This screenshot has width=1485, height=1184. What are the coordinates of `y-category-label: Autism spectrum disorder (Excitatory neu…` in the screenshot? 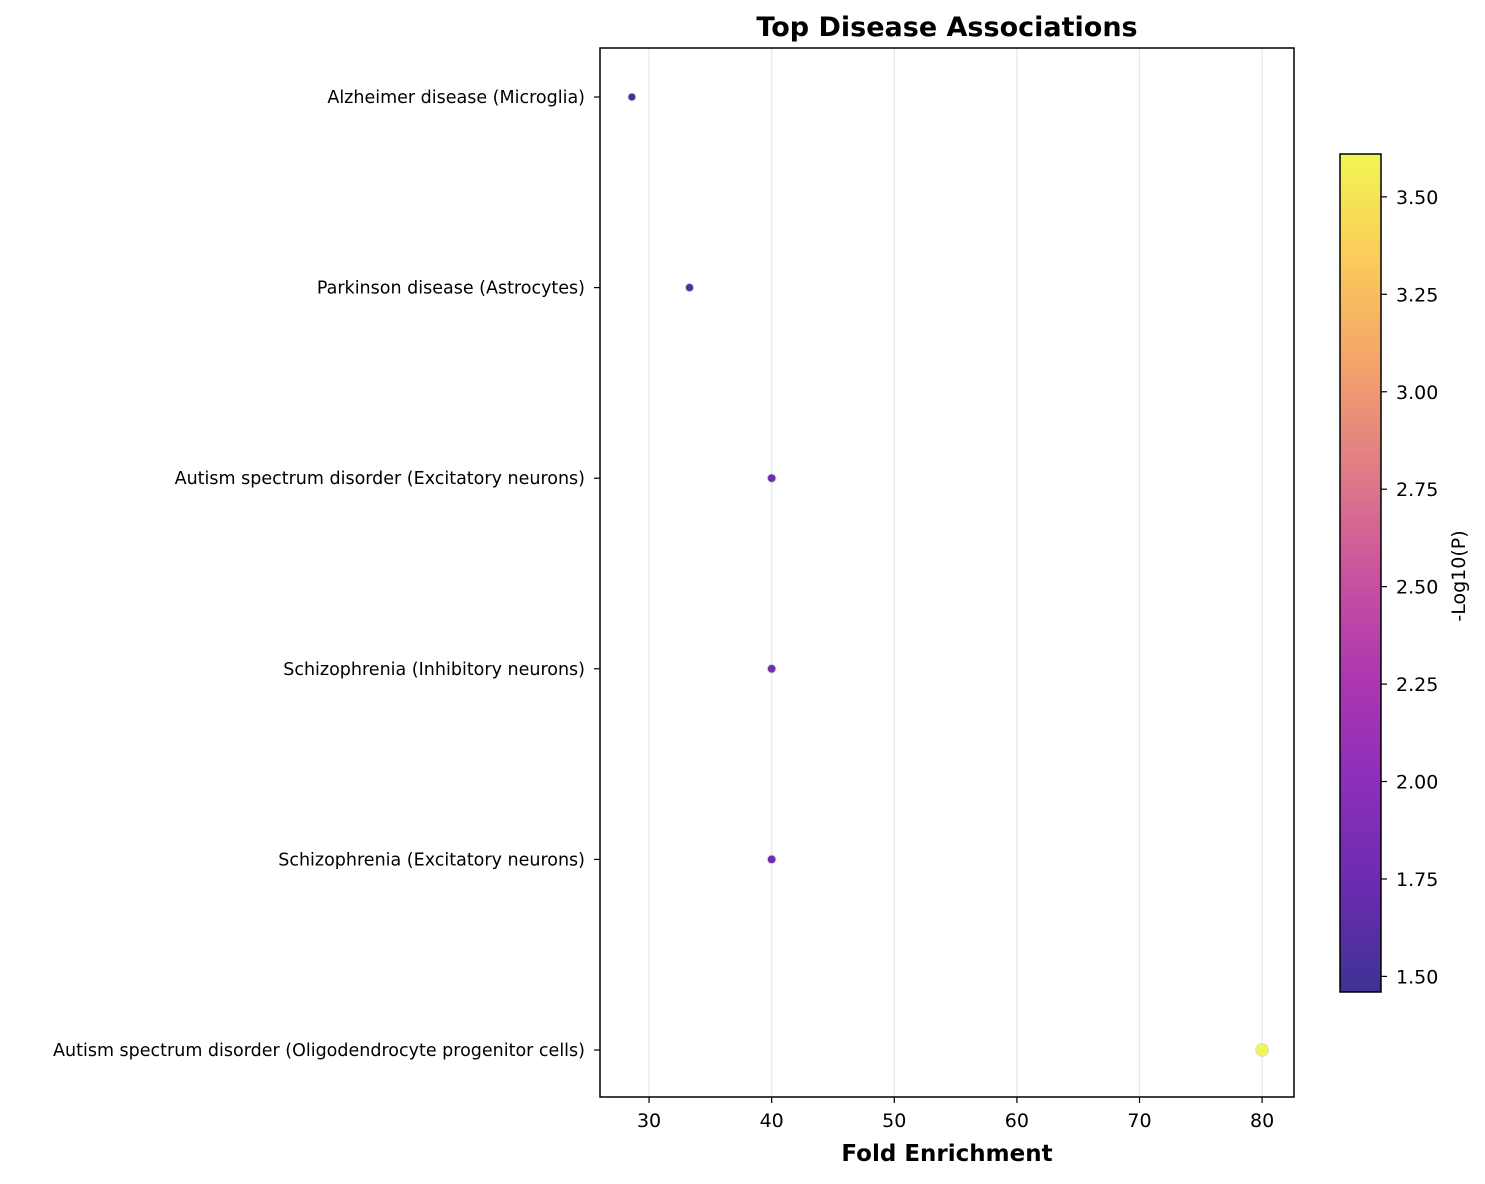 It's located at (380, 479).